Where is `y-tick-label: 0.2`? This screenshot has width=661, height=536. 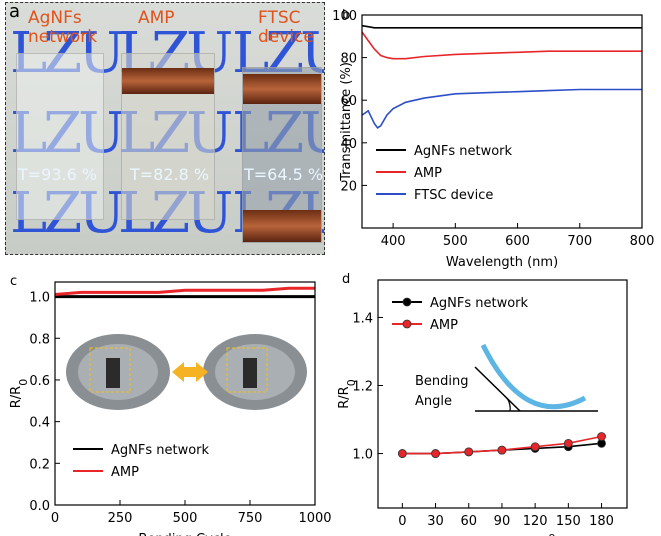 y-tick-label: 0.2 is located at coordinates (39, 464).